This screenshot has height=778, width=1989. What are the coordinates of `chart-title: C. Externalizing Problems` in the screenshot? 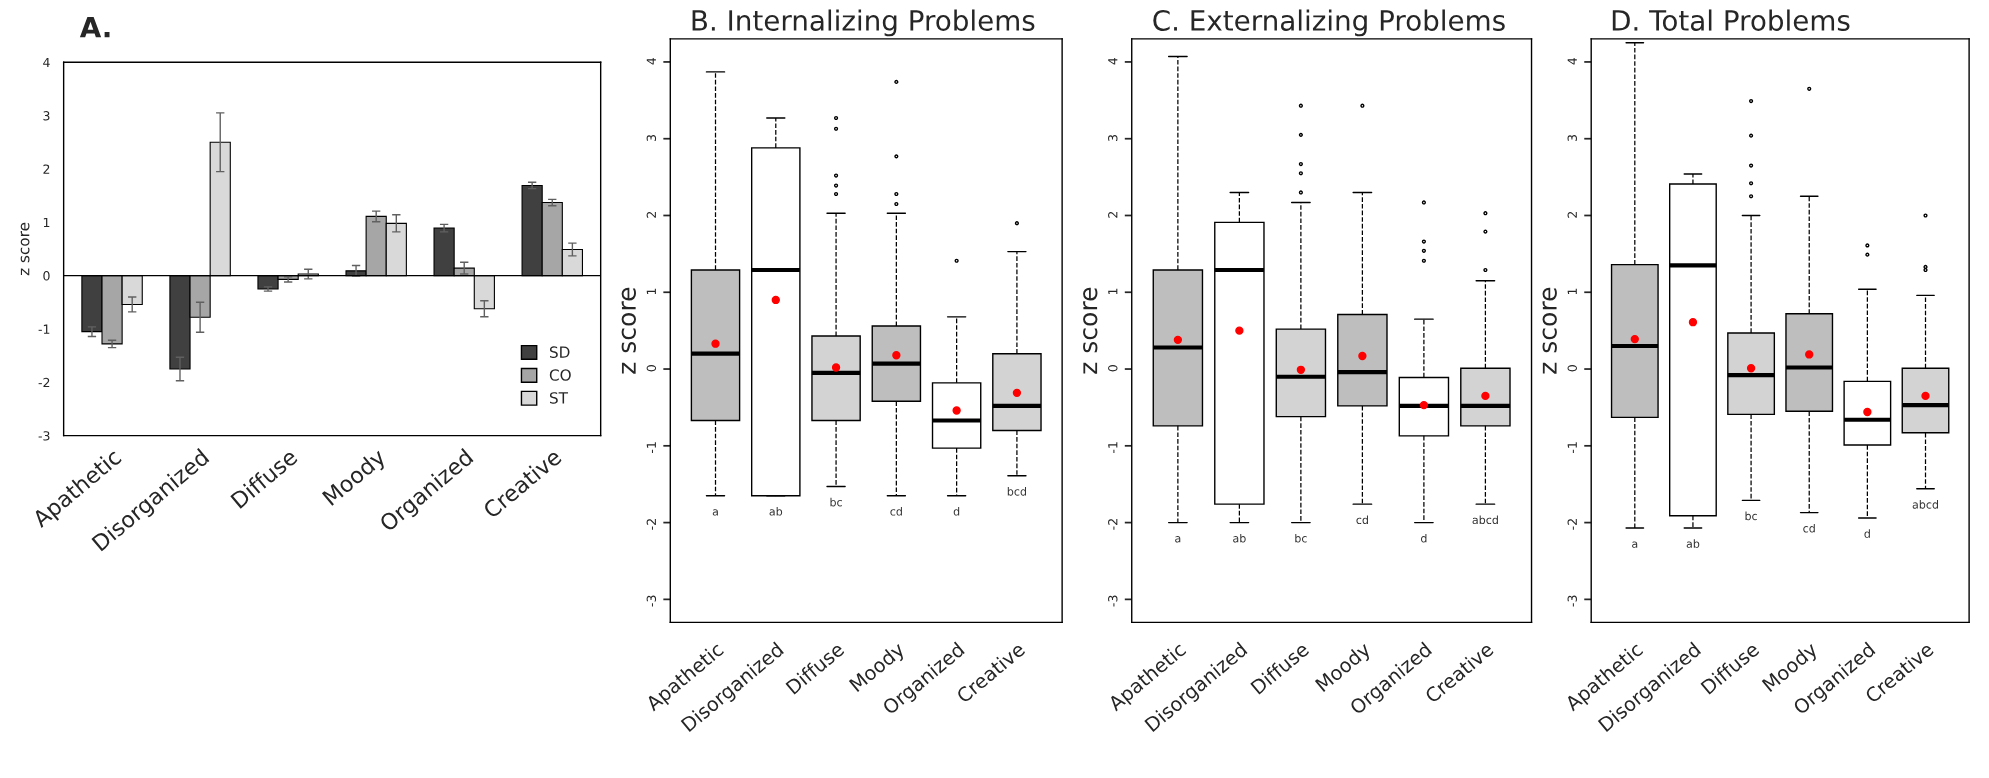 It's located at (1329, 23).